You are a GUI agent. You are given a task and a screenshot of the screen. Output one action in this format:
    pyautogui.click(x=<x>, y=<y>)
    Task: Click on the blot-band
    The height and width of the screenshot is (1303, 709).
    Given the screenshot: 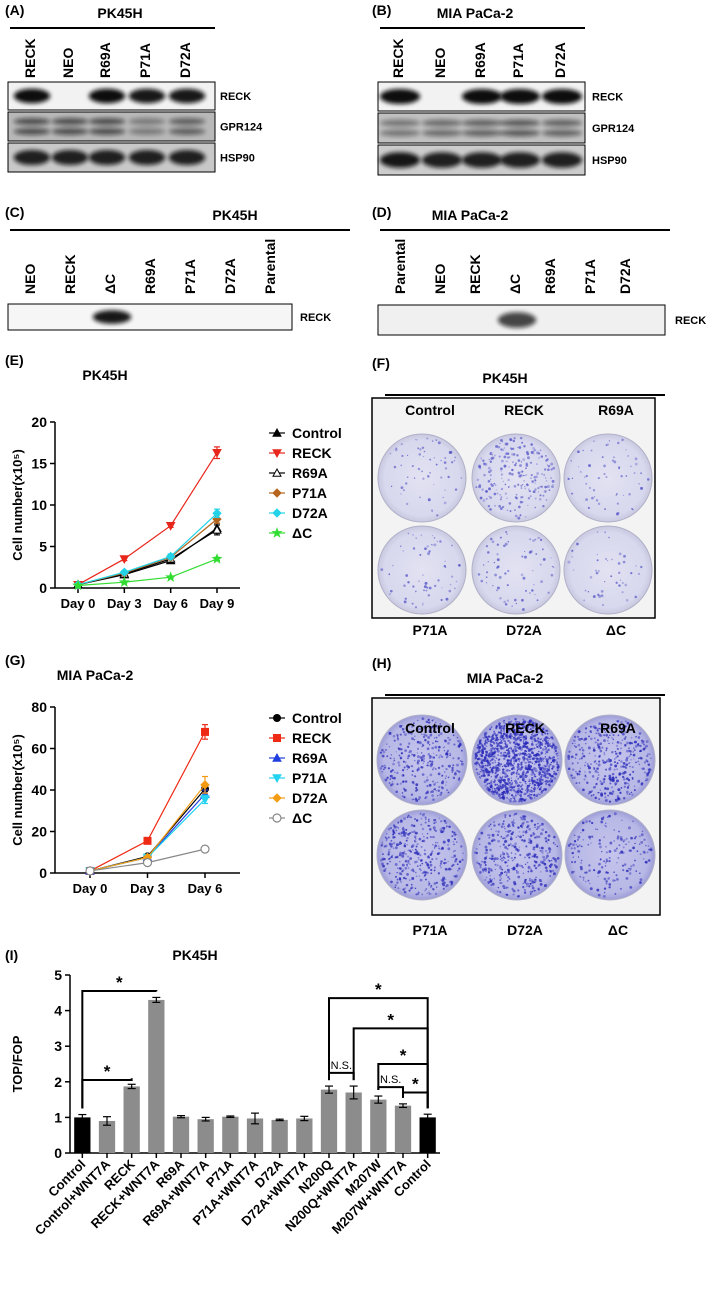 What is the action you would take?
    pyautogui.click(x=147, y=121)
    